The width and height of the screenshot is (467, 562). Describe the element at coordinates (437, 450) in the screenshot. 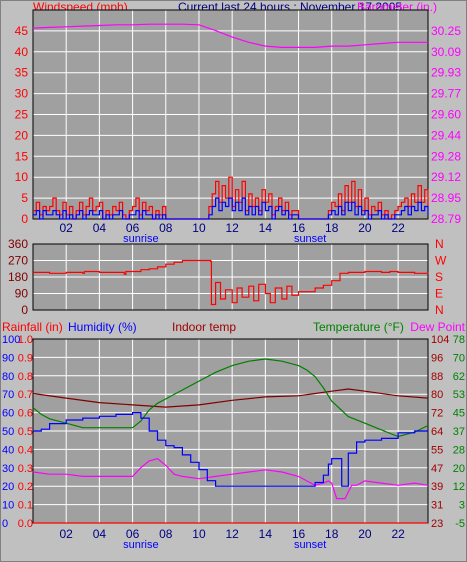

I see `indoor-temp-tick: 55` at that location.